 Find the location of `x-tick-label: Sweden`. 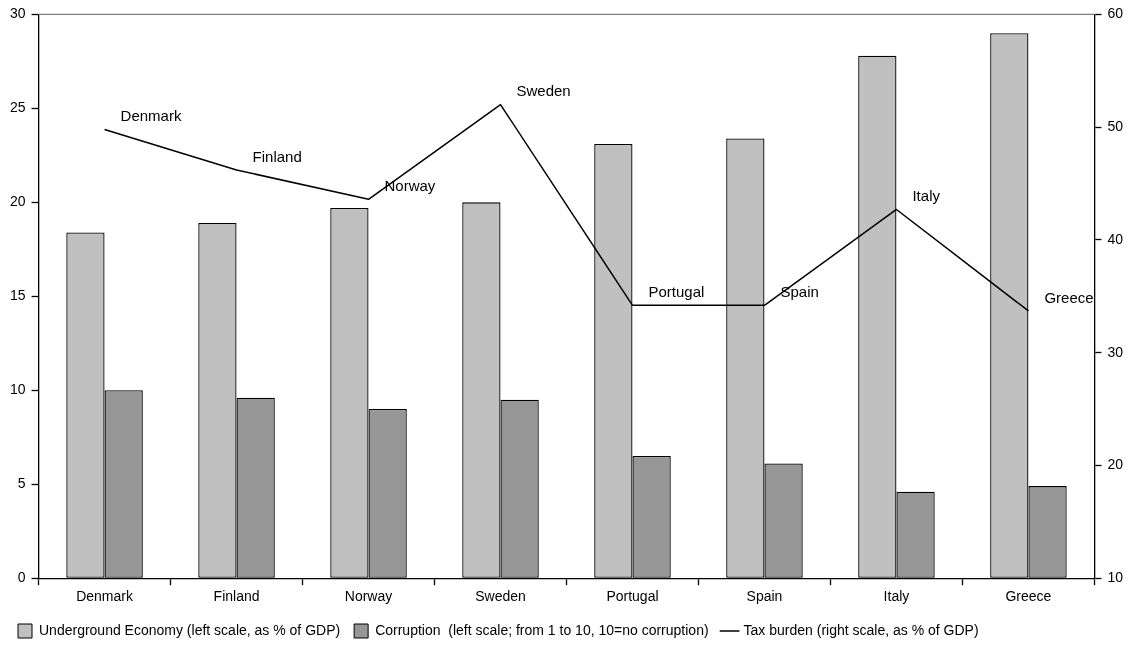

x-tick-label: Sweden is located at coordinates (500, 596).